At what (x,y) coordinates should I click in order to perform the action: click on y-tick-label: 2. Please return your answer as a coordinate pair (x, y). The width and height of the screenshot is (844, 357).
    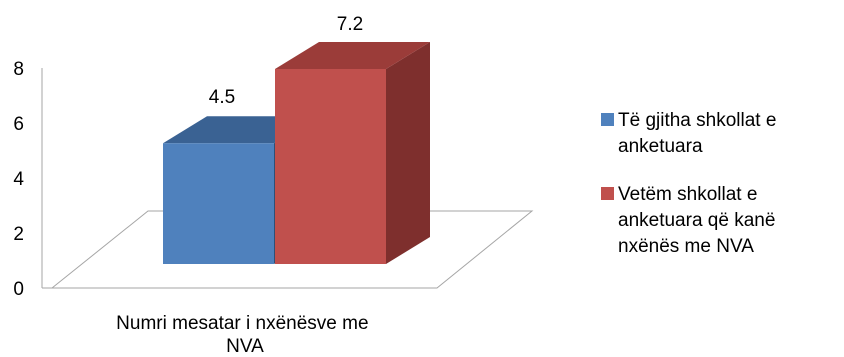
    Looking at the image, I should click on (18, 234).